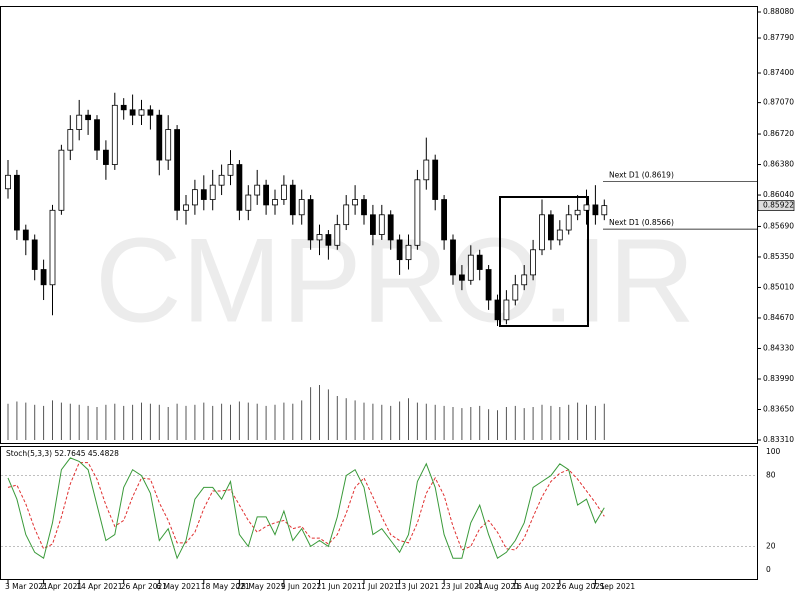 The height and width of the screenshot is (600, 800). I want to click on y-tick-label: 0.85690, so click(778, 225).